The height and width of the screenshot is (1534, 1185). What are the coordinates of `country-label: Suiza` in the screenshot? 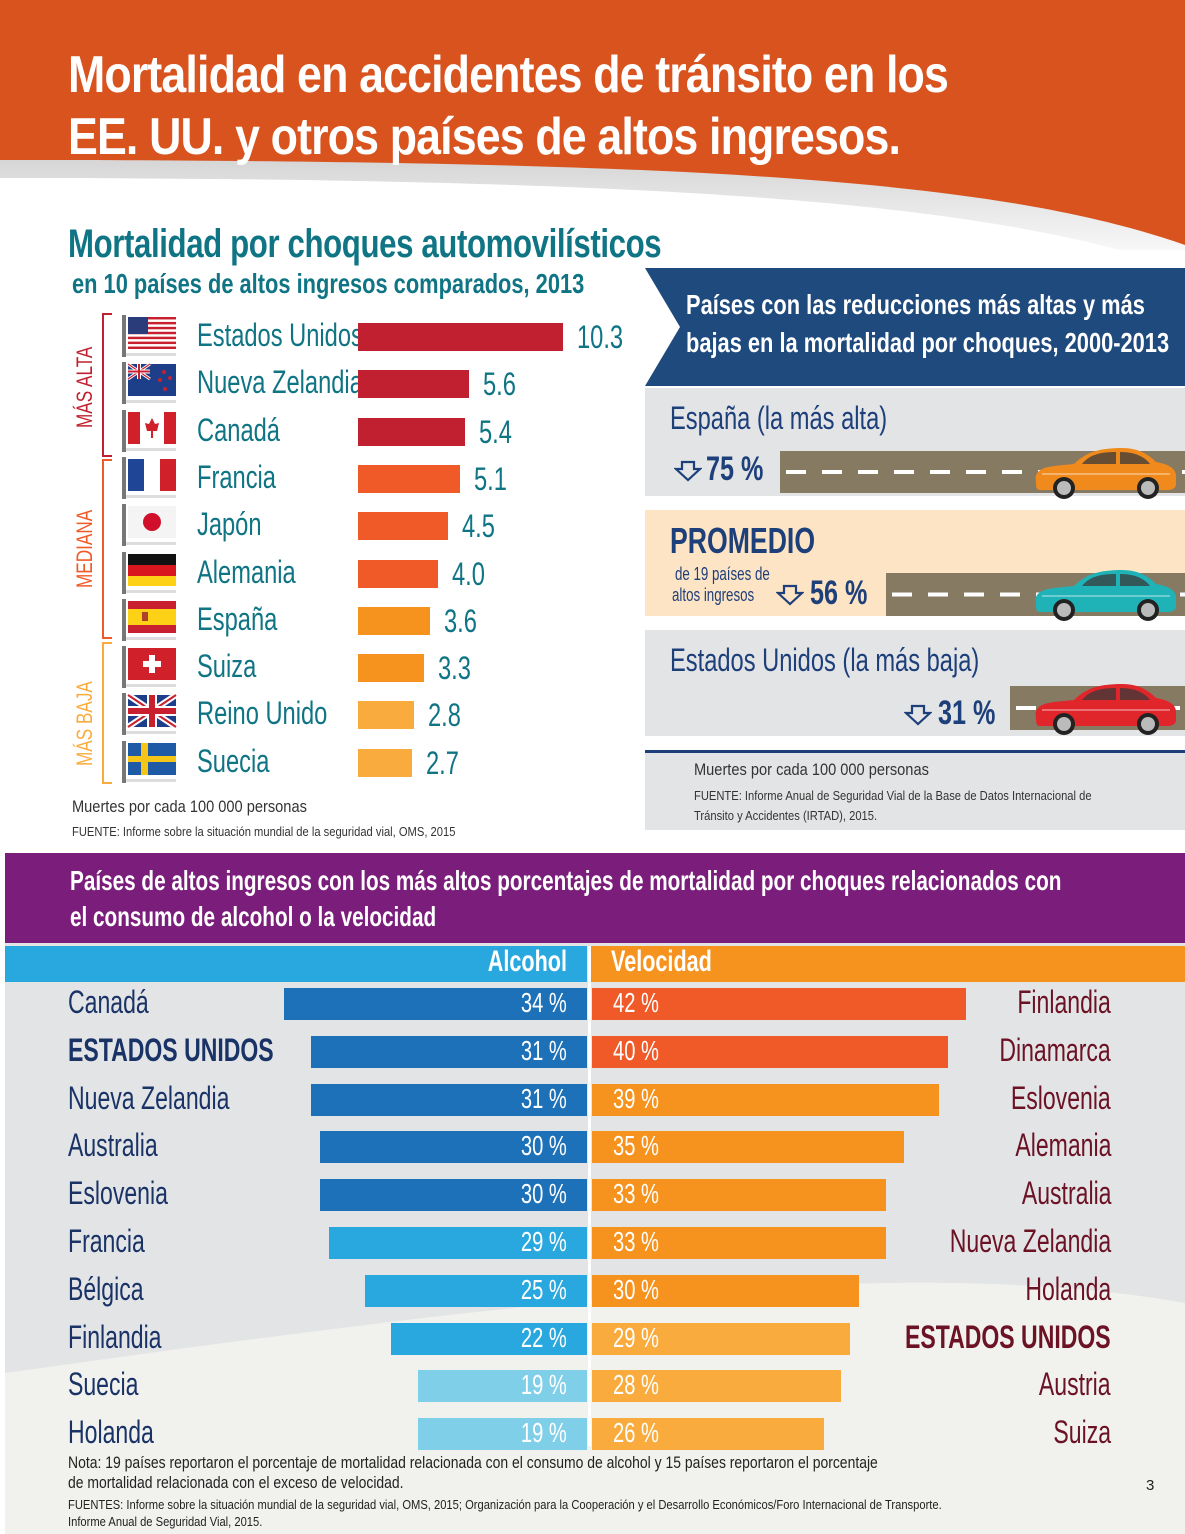 It's located at (227, 666).